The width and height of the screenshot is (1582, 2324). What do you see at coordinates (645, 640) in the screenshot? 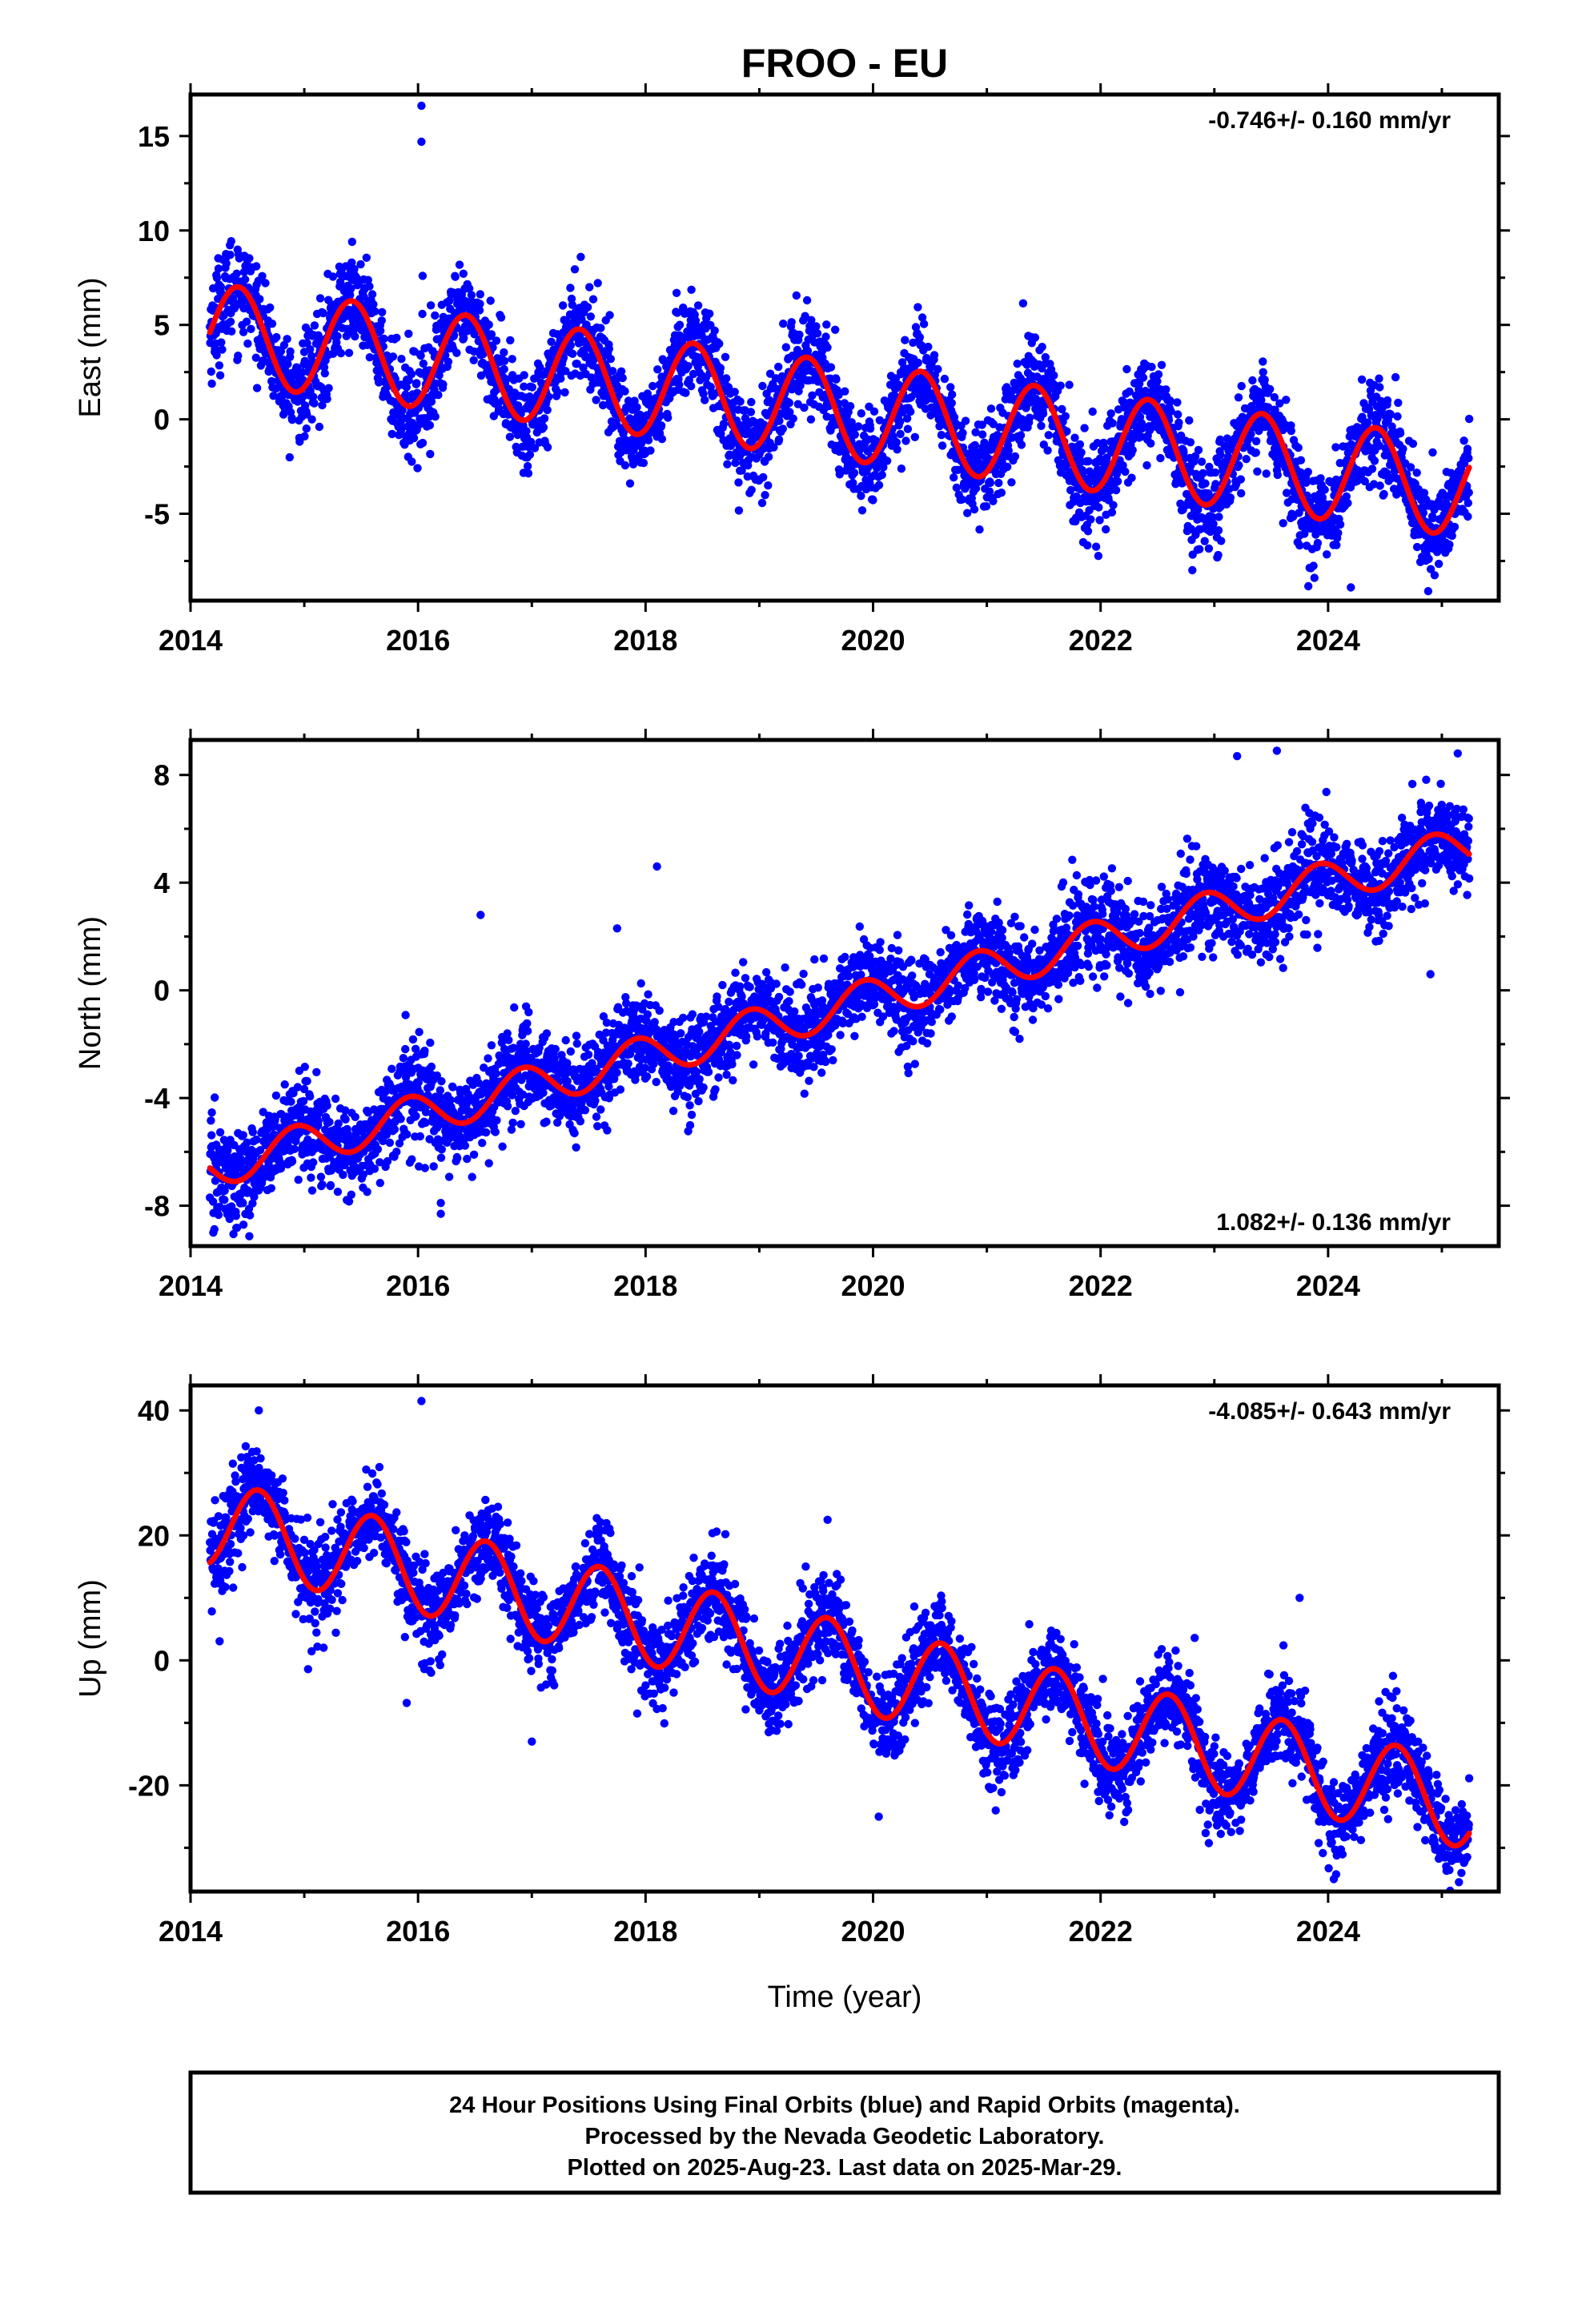
I see `x-tick-label: 2018` at bounding box center [645, 640].